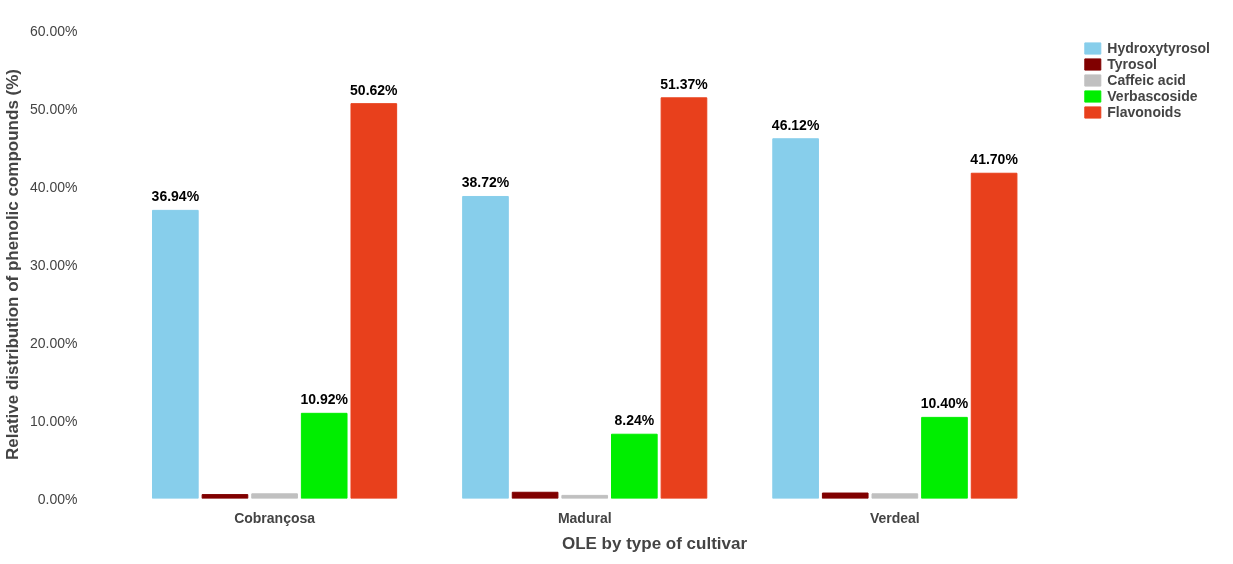  Describe the element at coordinates (894, 517) in the screenshot. I see `x-tick-label: Verdeal` at that location.